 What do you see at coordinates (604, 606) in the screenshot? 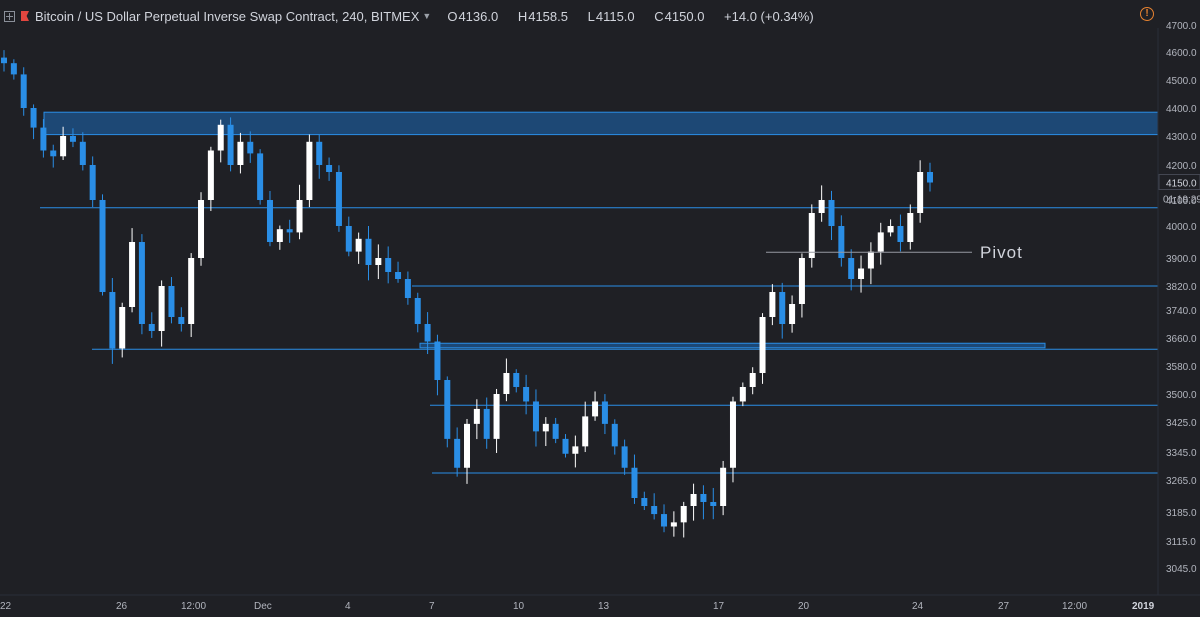
I see `time-tick-label: 13` at bounding box center [604, 606].